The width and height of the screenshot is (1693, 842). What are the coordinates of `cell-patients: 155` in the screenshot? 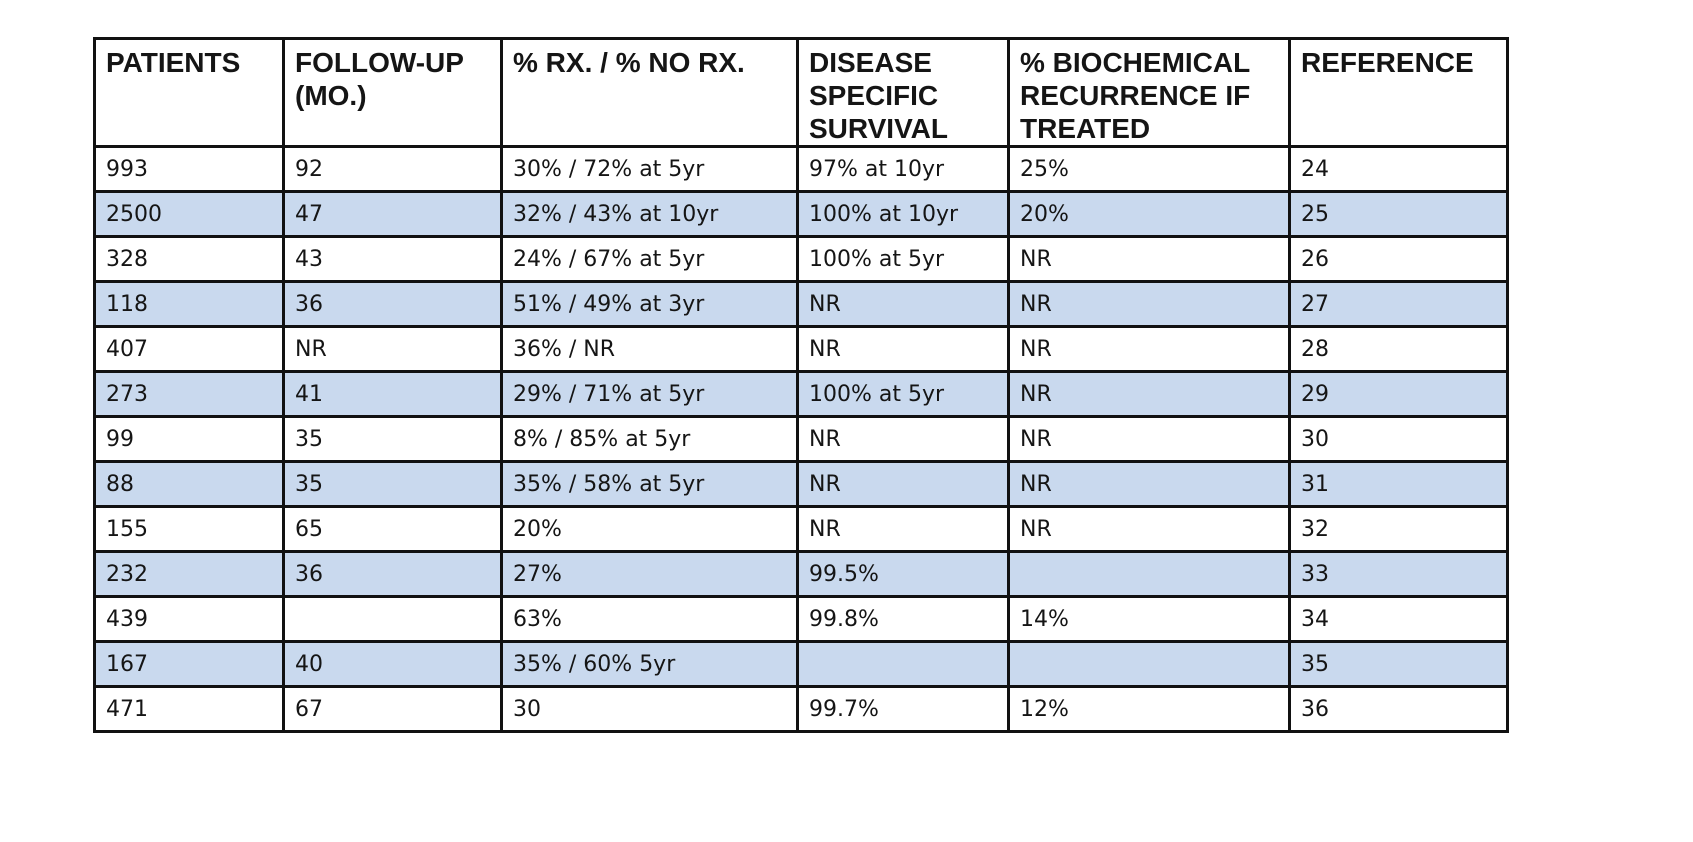 It's located at (189, 529).